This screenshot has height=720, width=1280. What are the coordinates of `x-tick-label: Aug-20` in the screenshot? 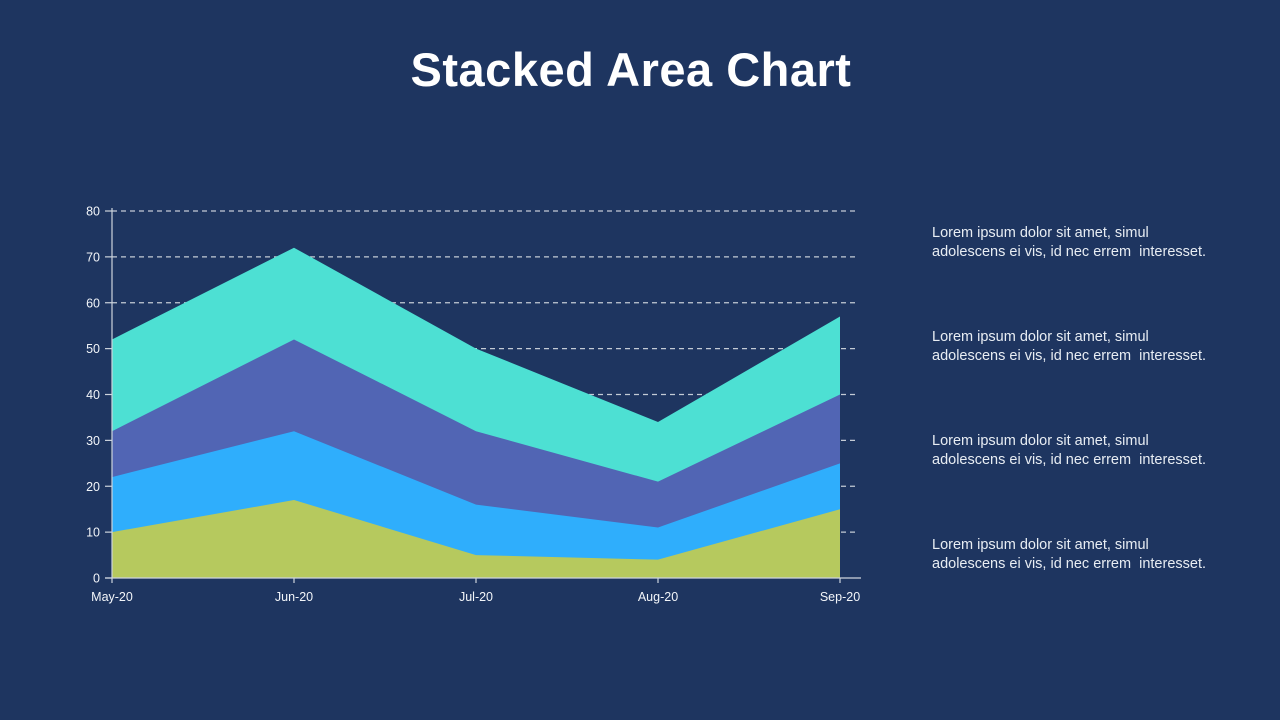 It's located at (658, 597).